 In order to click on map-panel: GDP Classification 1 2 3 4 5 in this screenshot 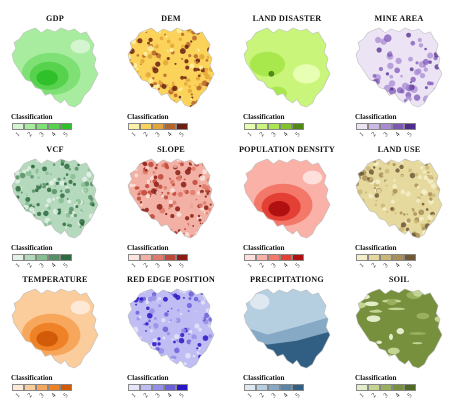, I will do `click(55, 78)`.